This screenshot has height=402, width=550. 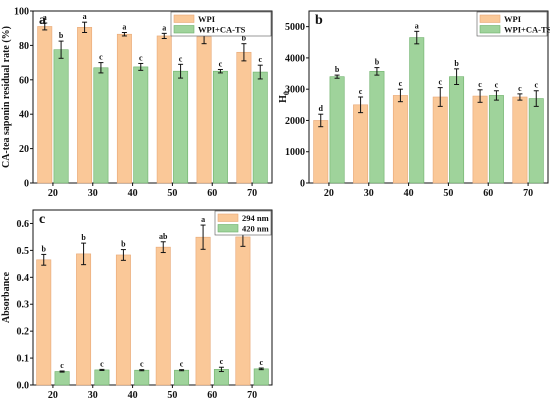 I want to click on panel-a-bar-s1-c2, so click(x=141, y=125).